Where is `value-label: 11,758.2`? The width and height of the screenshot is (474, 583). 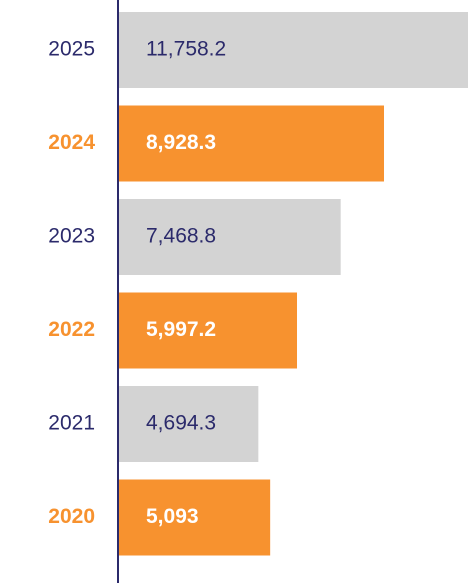
value-label: 11,758.2 is located at coordinates (186, 49).